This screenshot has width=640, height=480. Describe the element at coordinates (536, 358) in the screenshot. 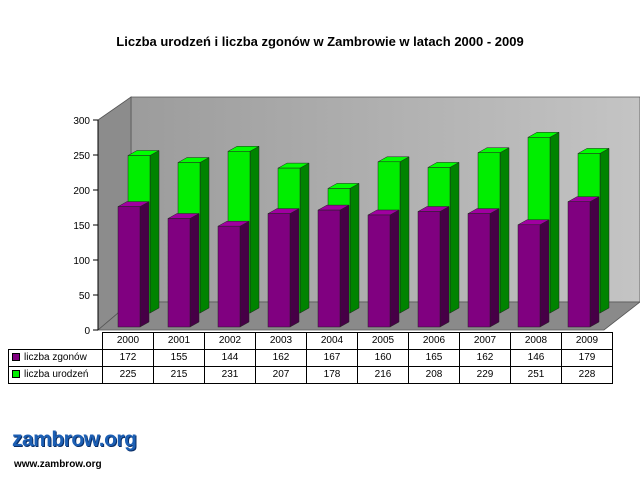

I see `data-label-deaths: 146` at that location.